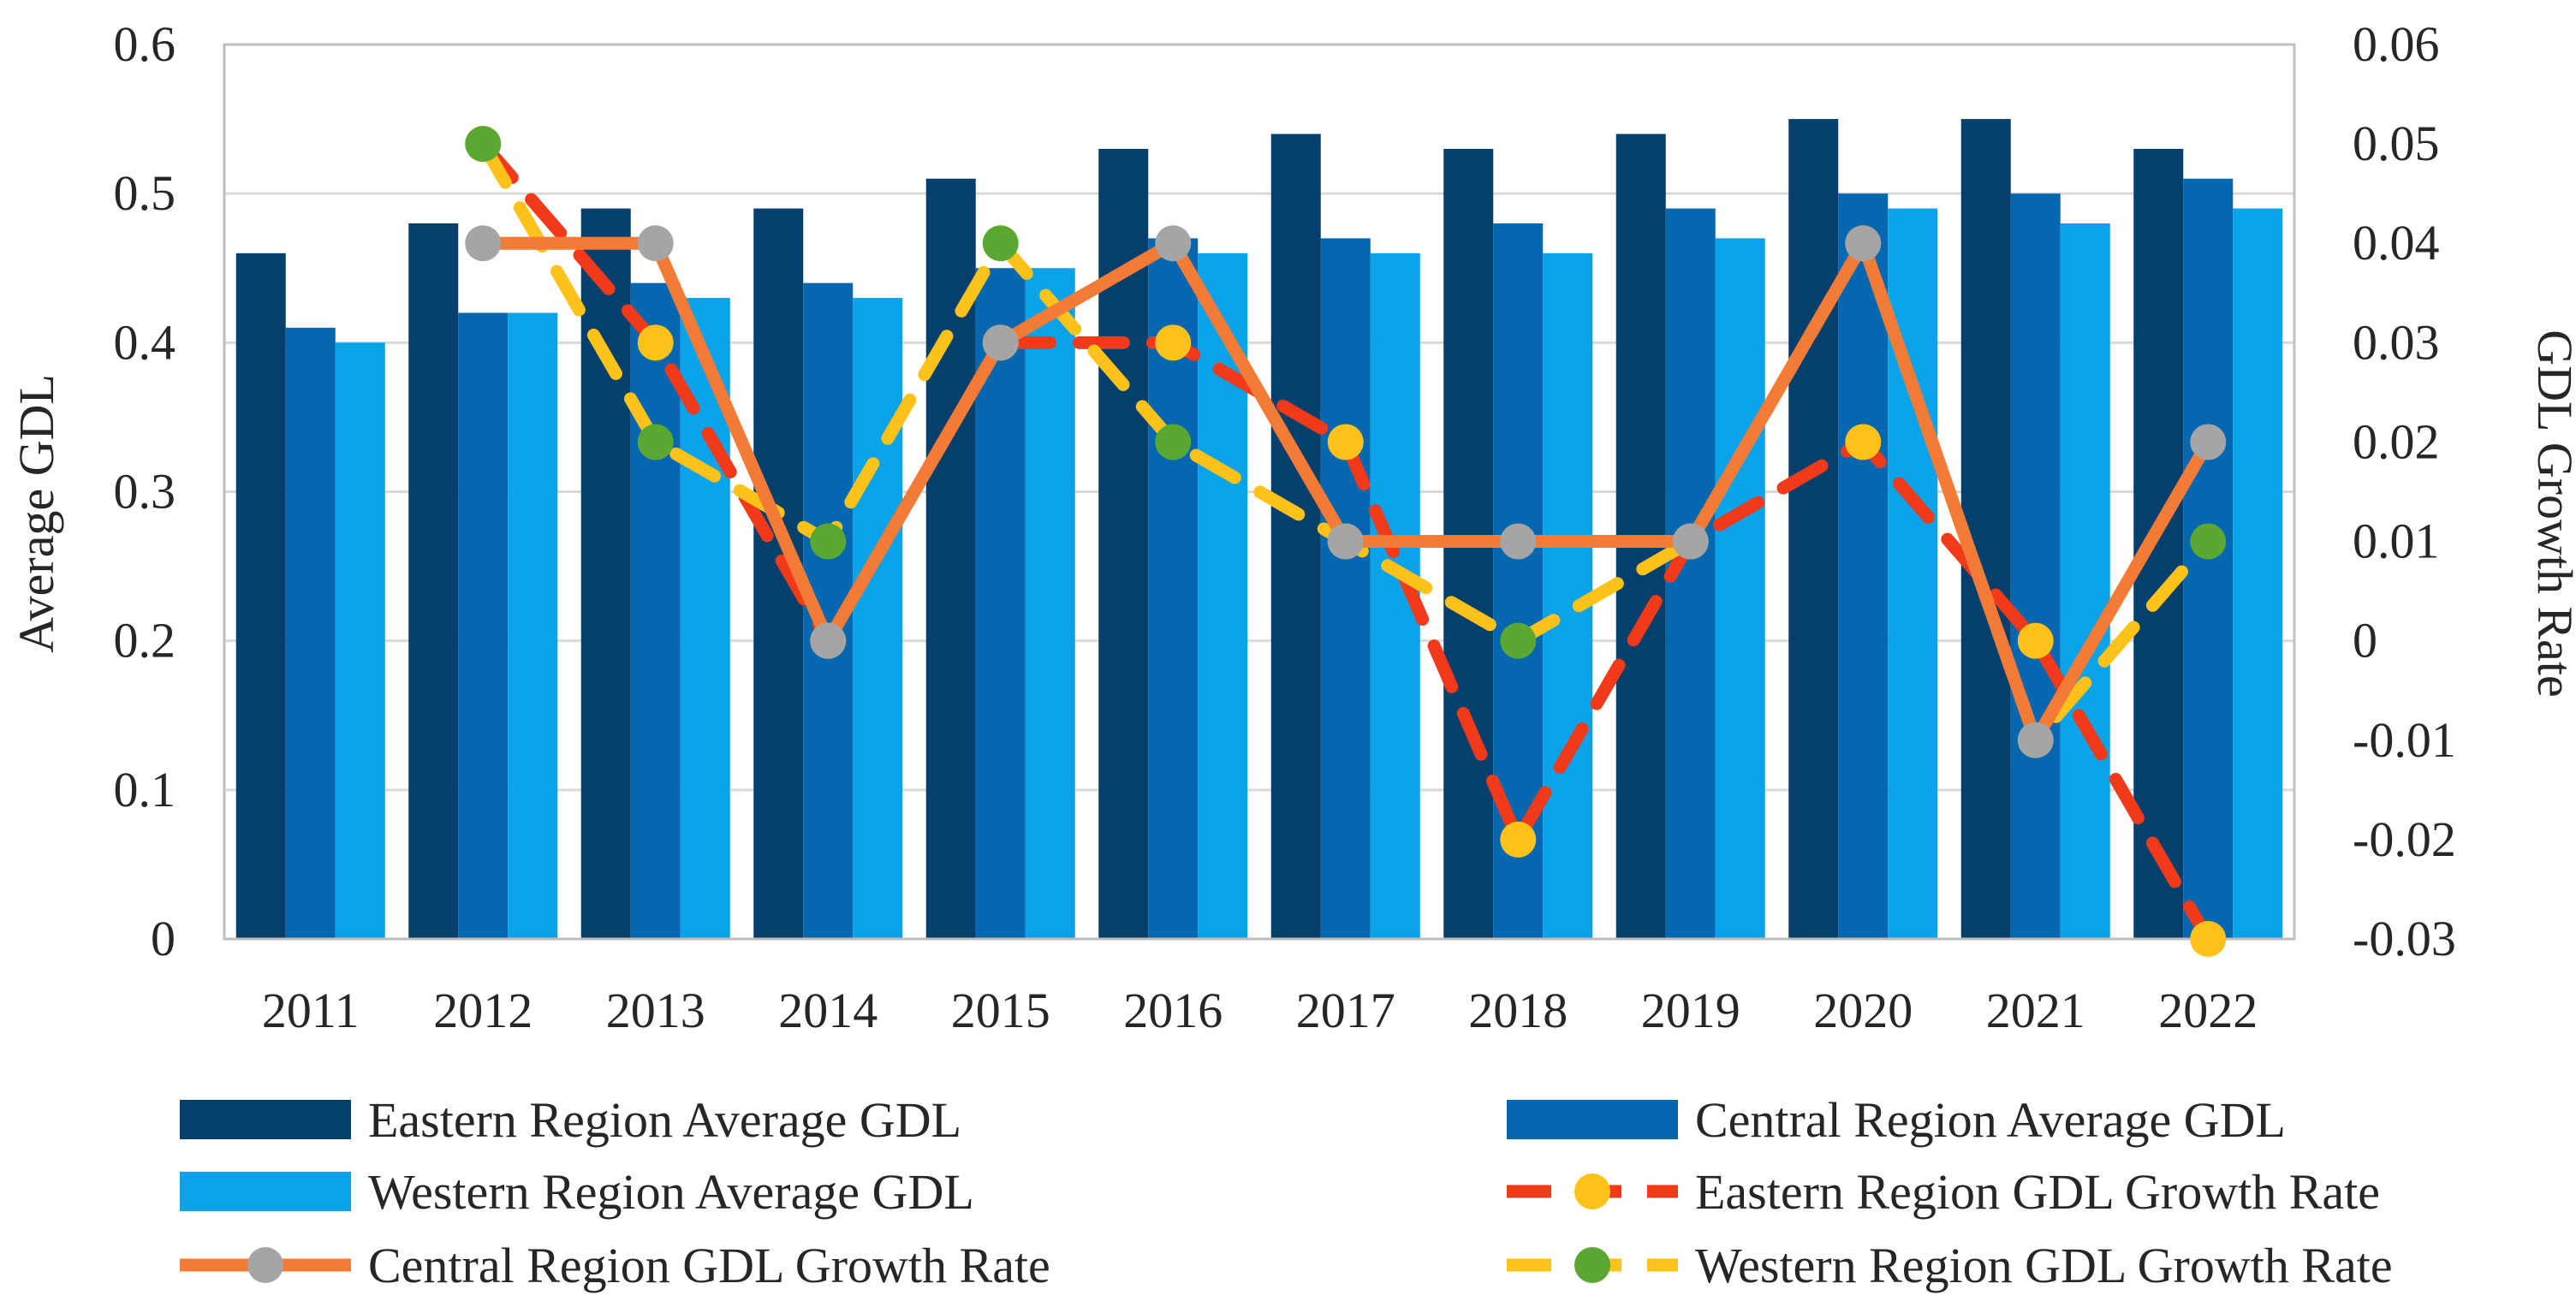 The width and height of the screenshot is (2576, 1307). I want to click on marker-central-2017, so click(1345, 541).